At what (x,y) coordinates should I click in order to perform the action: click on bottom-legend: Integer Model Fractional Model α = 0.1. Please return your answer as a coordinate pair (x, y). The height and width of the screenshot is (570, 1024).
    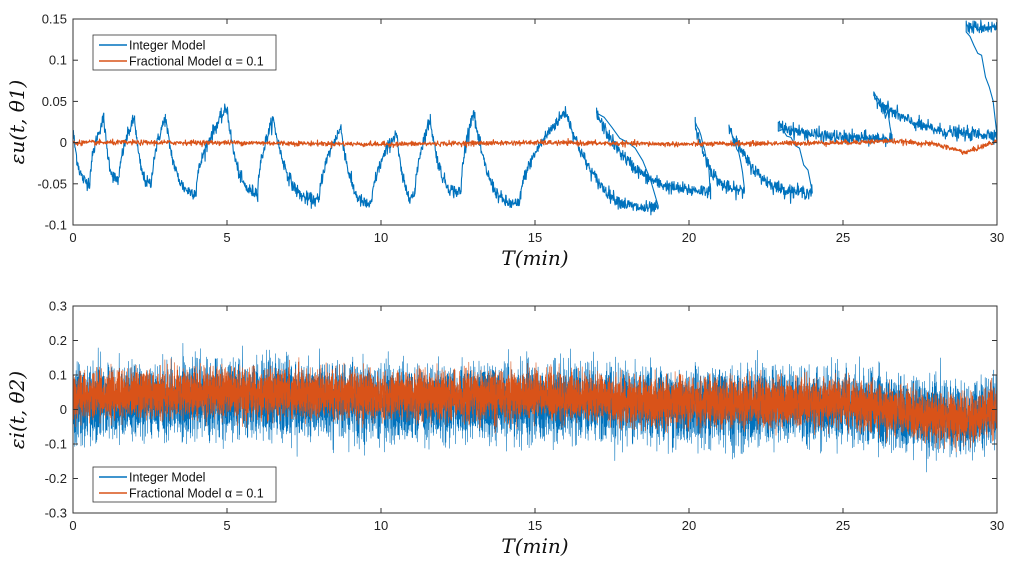
    Looking at the image, I should click on (184, 484).